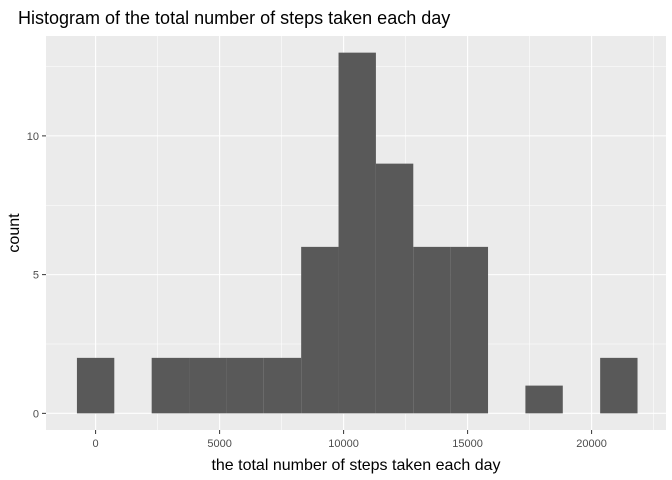 This screenshot has width=672, height=480. What do you see at coordinates (36, 276) in the screenshot?
I see `y-tick-label: 5` at bounding box center [36, 276].